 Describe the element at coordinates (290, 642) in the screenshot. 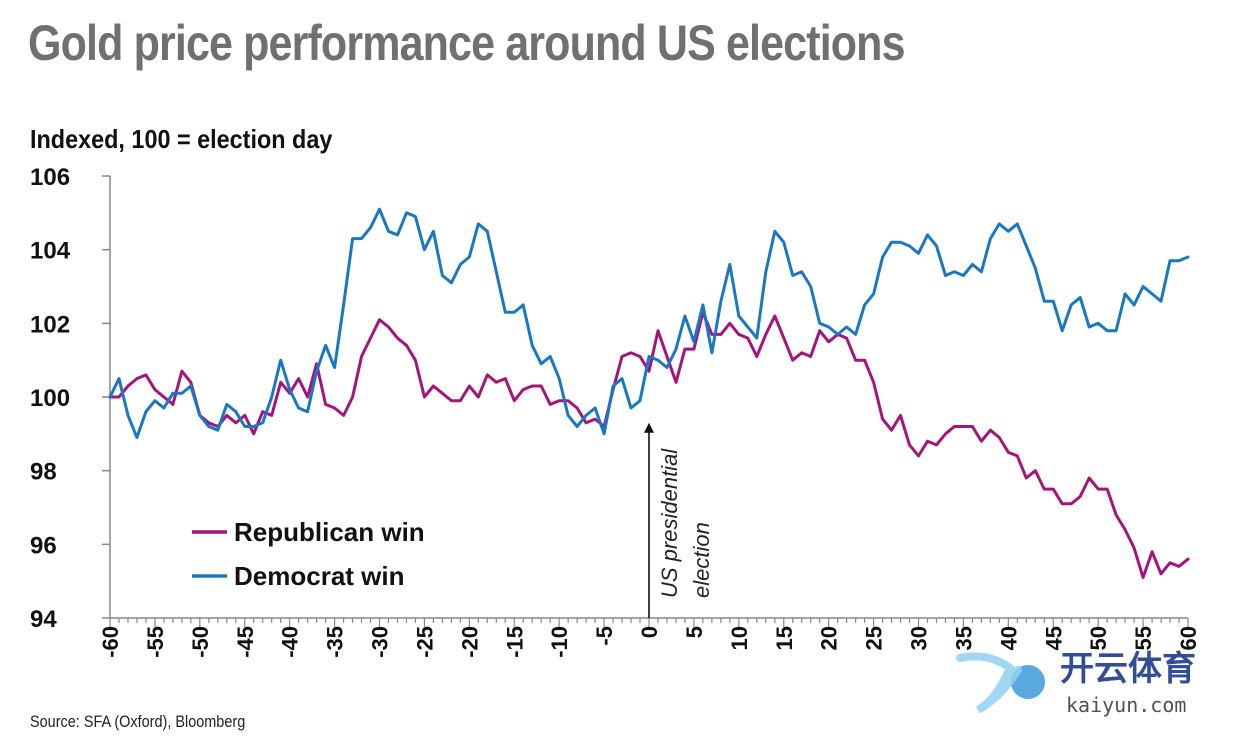

I see `x-tick-label: -40` at that location.